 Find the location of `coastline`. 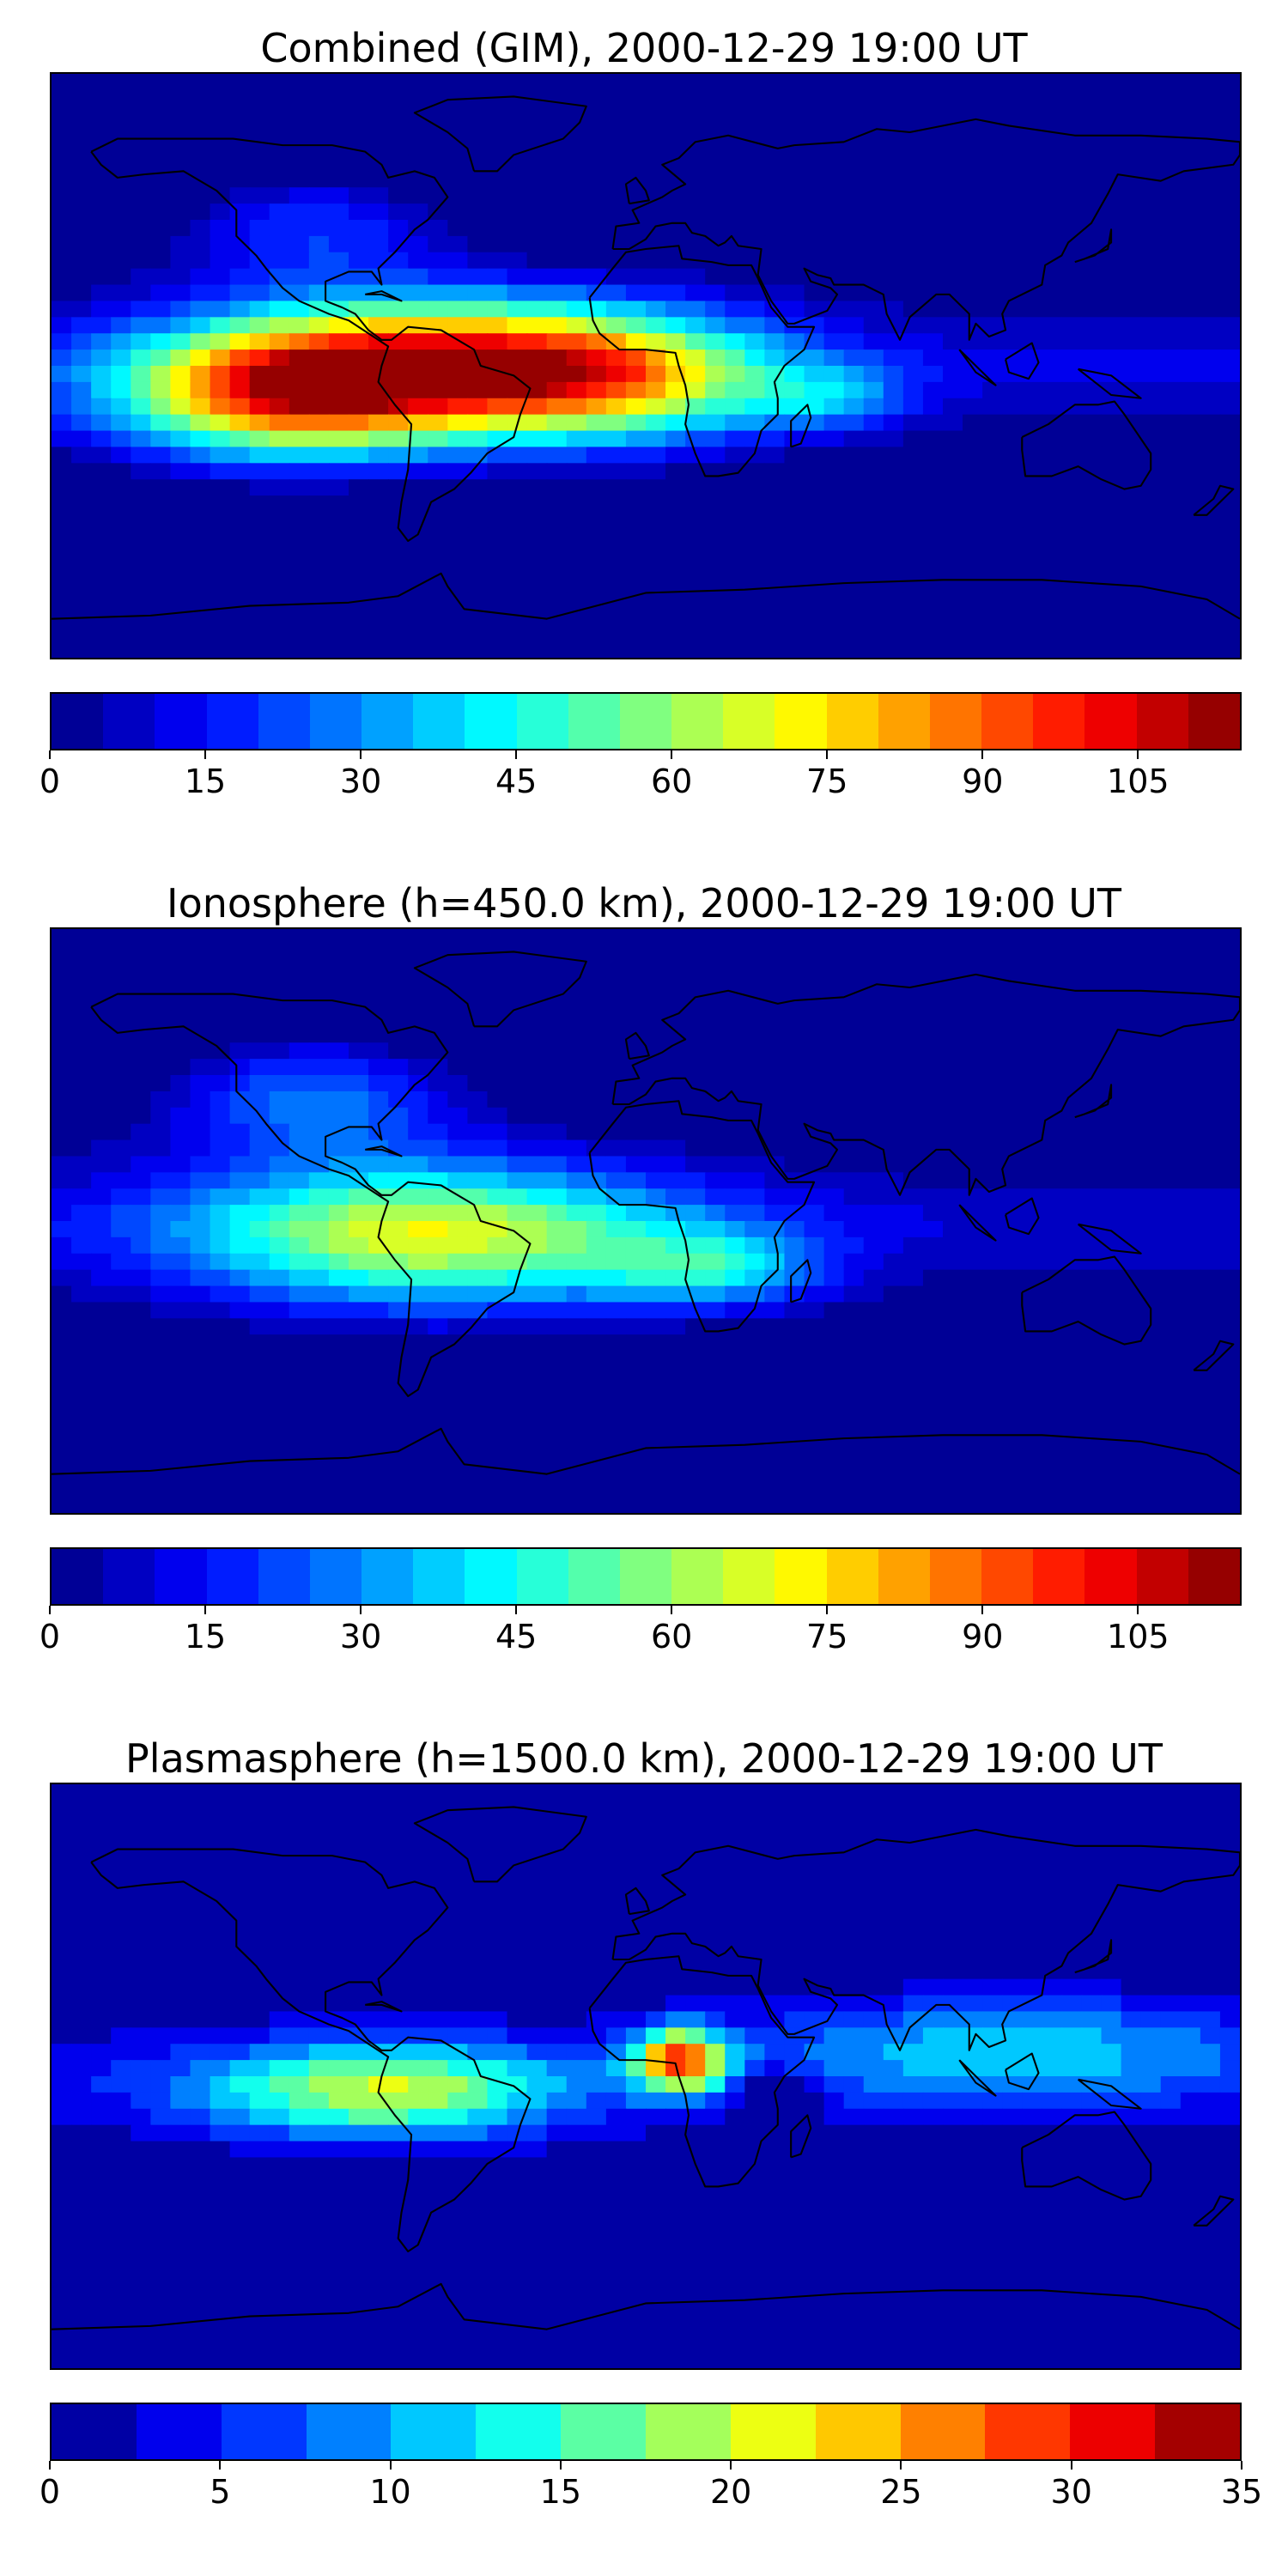

coastline is located at coordinates (1214, 500).